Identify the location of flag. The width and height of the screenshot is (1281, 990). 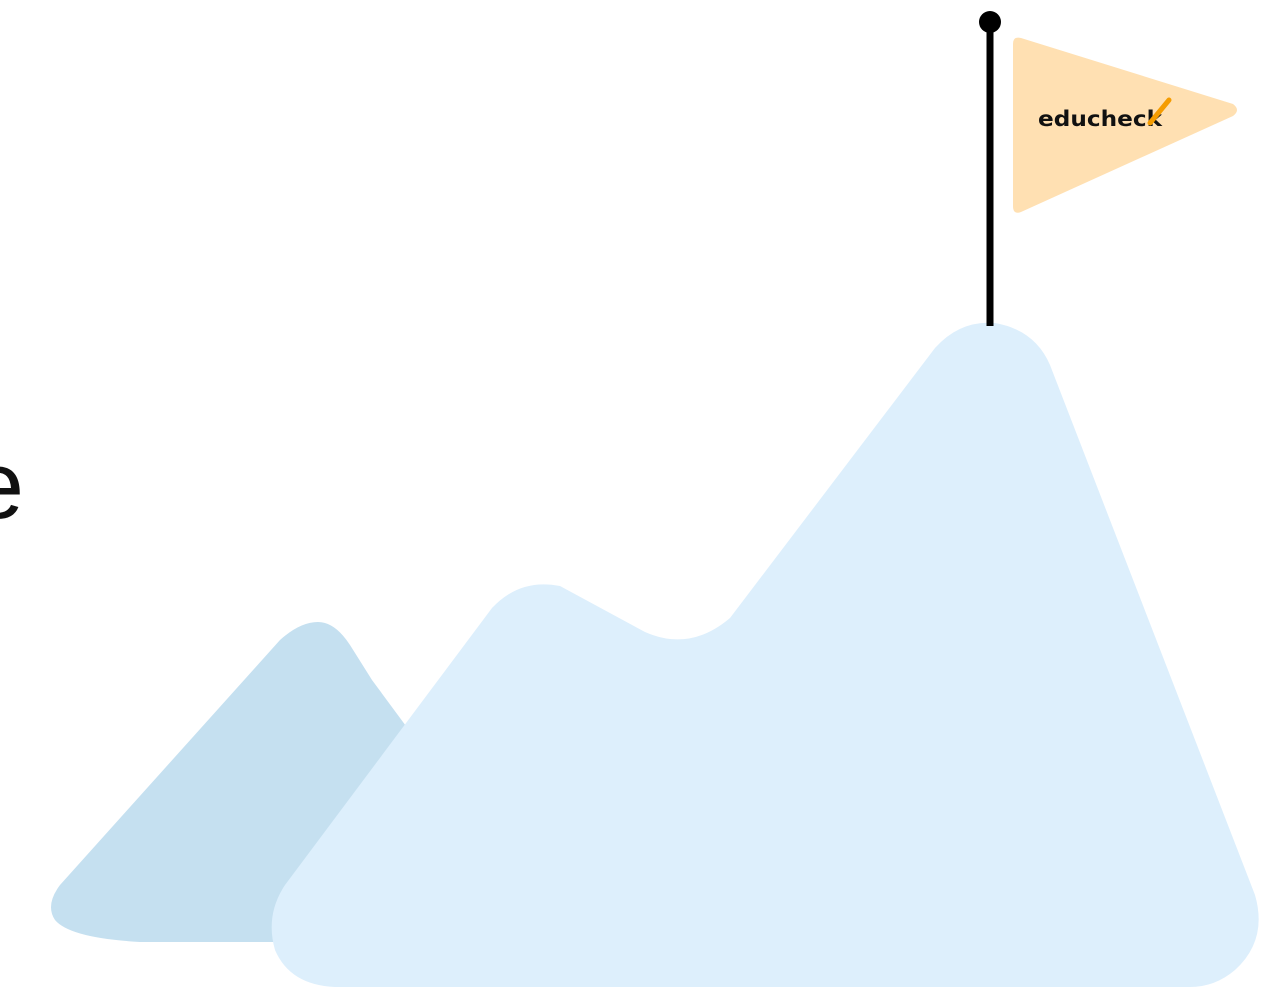
(1125, 125).